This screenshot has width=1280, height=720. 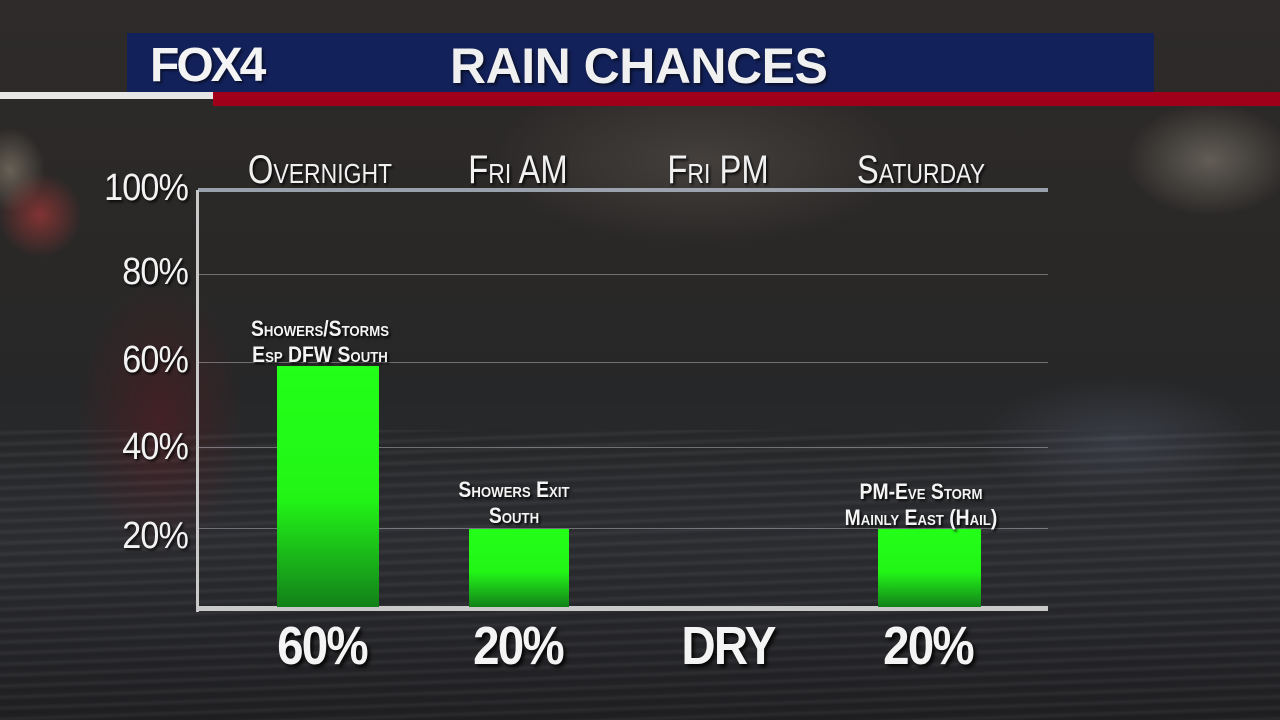 What do you see at coordinates (746, 99) in the screenshot?
I see `header-red-stripe` at bounding box center [746, 99].